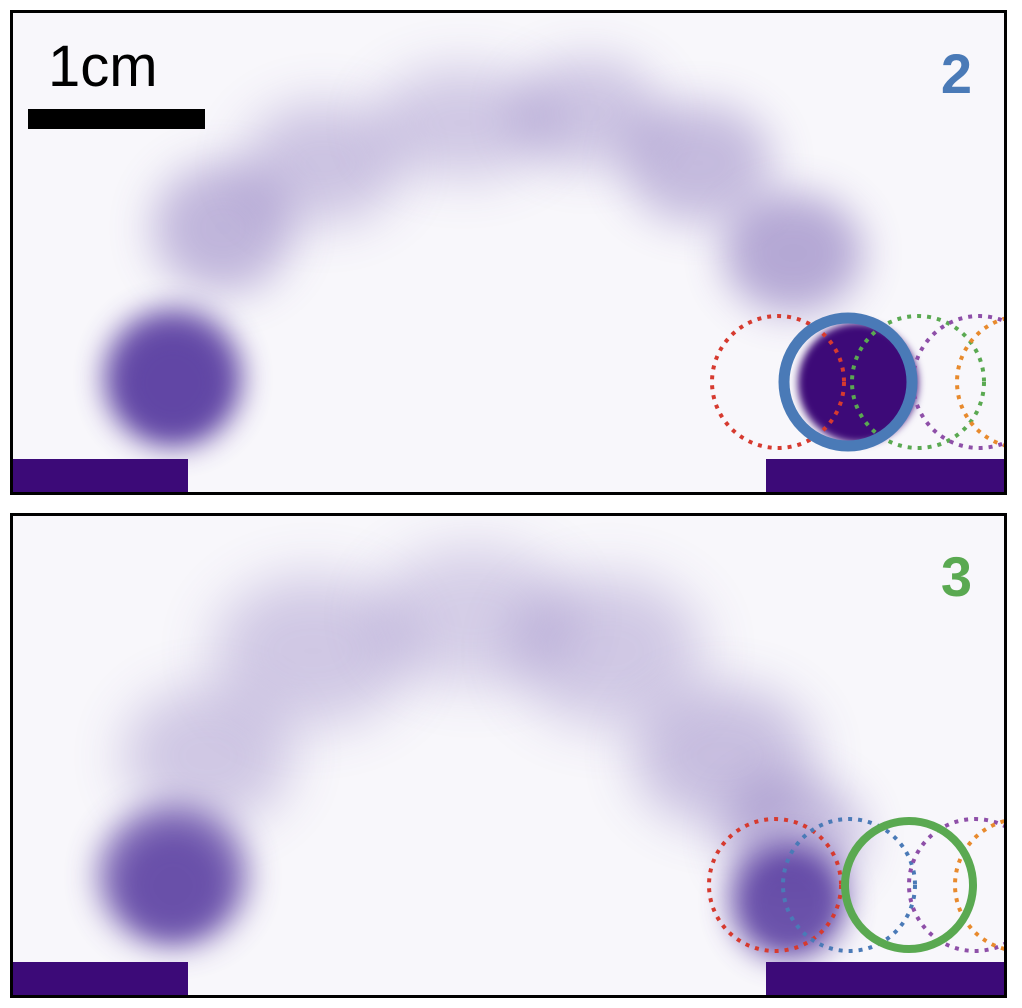 The image size is (1022, 1008). I want to click on dotted-circle-blue, so click(849, 885).